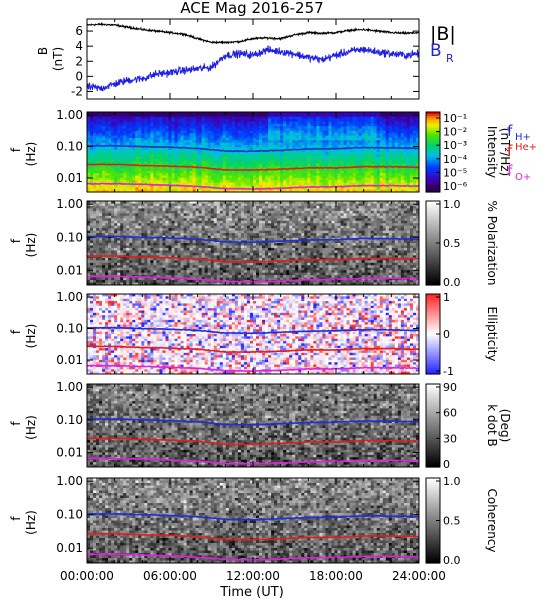 The image size is (550, 600). I want to click on intensity-colorbar-label: Intensity, so click(492, 152).